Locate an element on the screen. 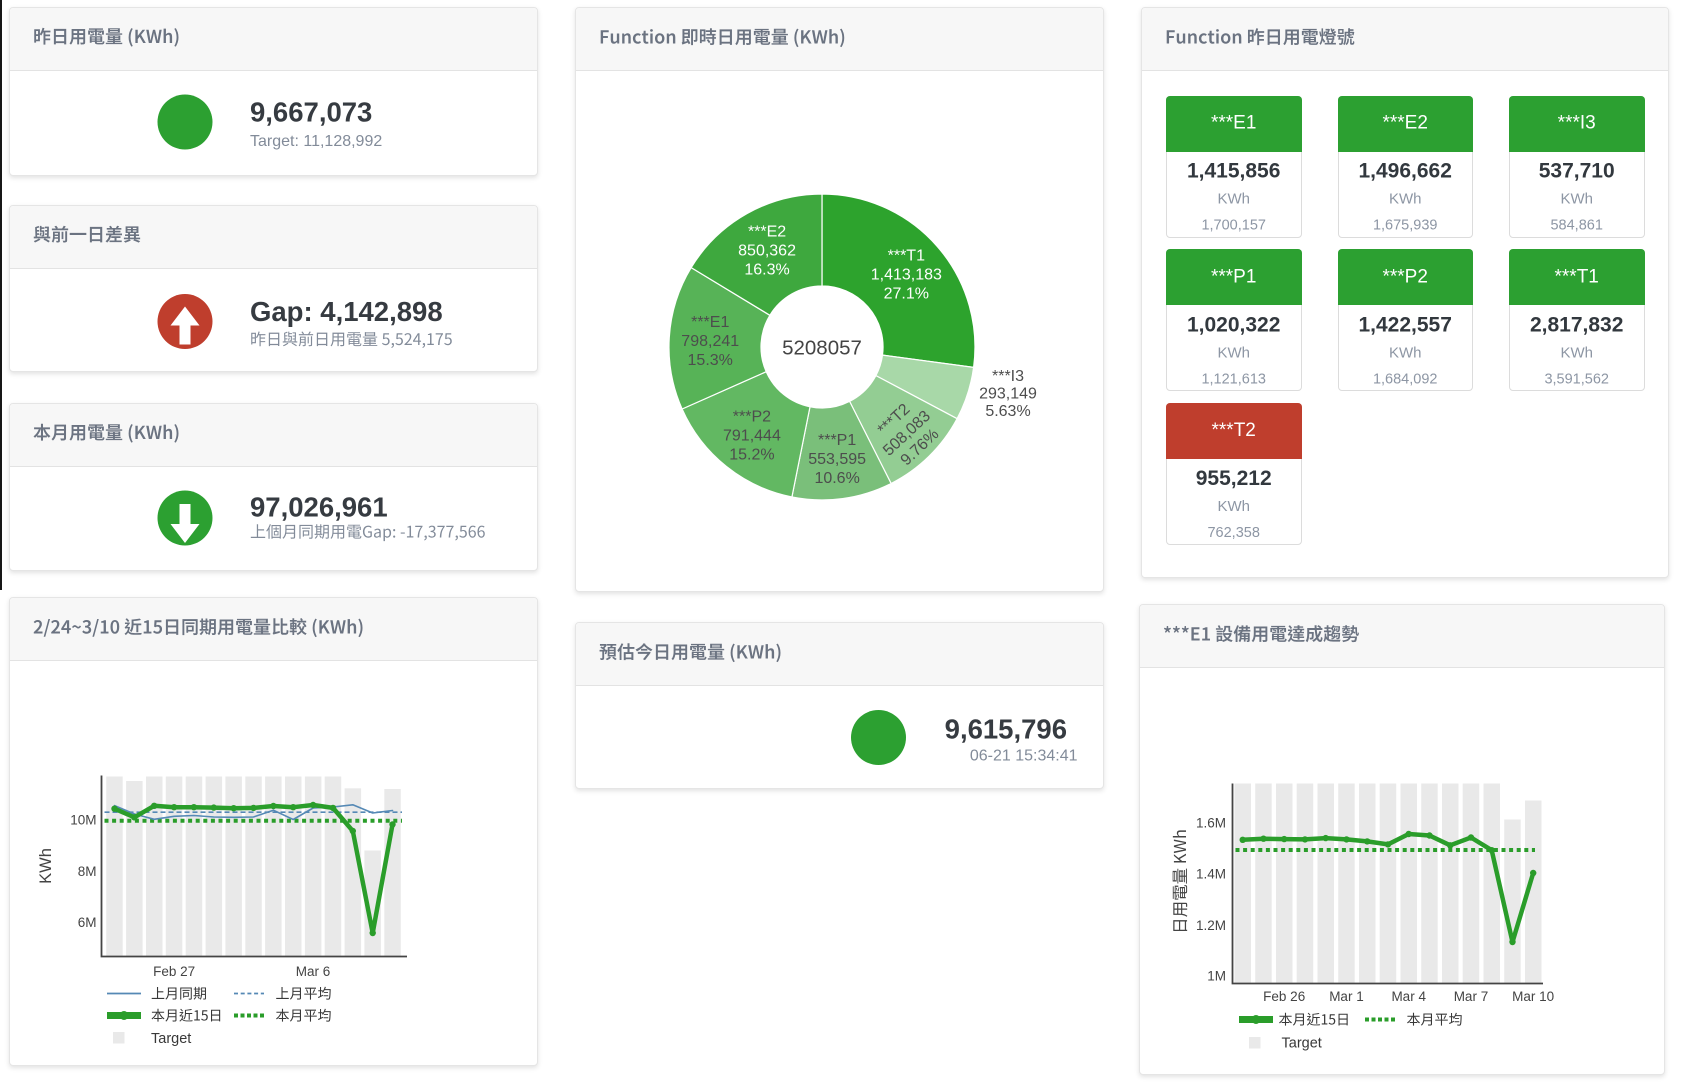 Image resolution: width=1681 pixels, height=1091 pixels. svg-text: 3,591,562 is located at coordinates (1576, 379).